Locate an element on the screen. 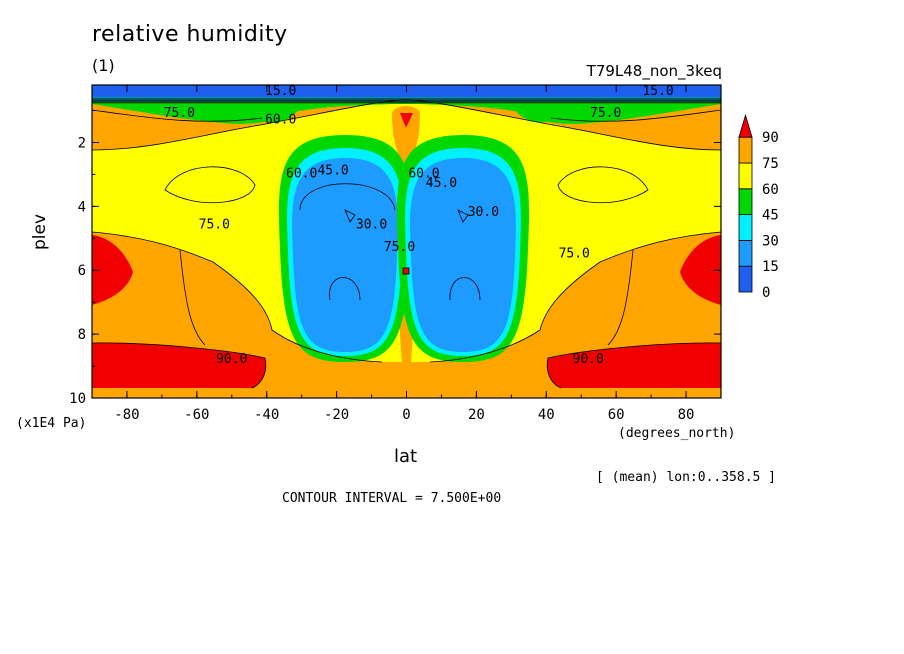 The image size is (904, 654). x-tick-label-3: -20 is located at coordinates (336, 415).